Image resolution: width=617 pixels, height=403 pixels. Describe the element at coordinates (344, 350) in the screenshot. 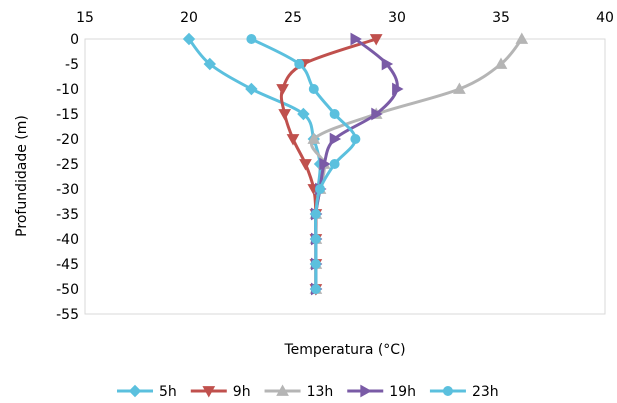

I see `x-axis-title: Temperatura (°C)` at that location.